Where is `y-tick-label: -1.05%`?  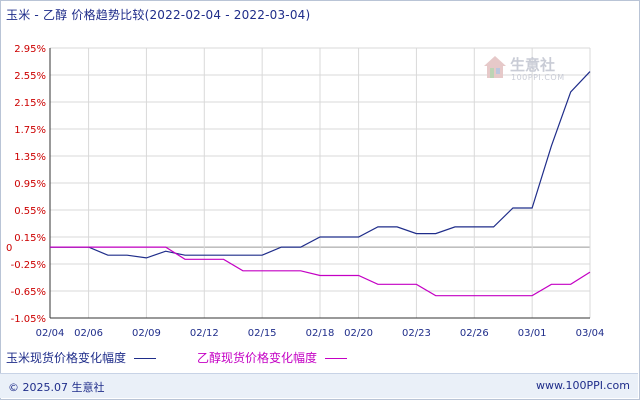
y-tick-label: -1.05% is located at coordinates (28, 319).